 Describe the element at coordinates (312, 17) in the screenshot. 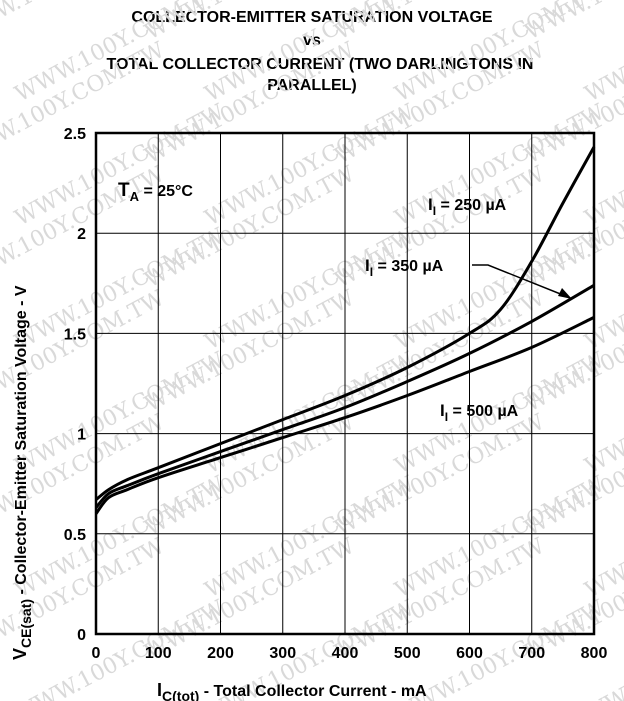

I see `chart-title: COLLECTOR-EMITTER SATURATION VOLTAGE` at that location.